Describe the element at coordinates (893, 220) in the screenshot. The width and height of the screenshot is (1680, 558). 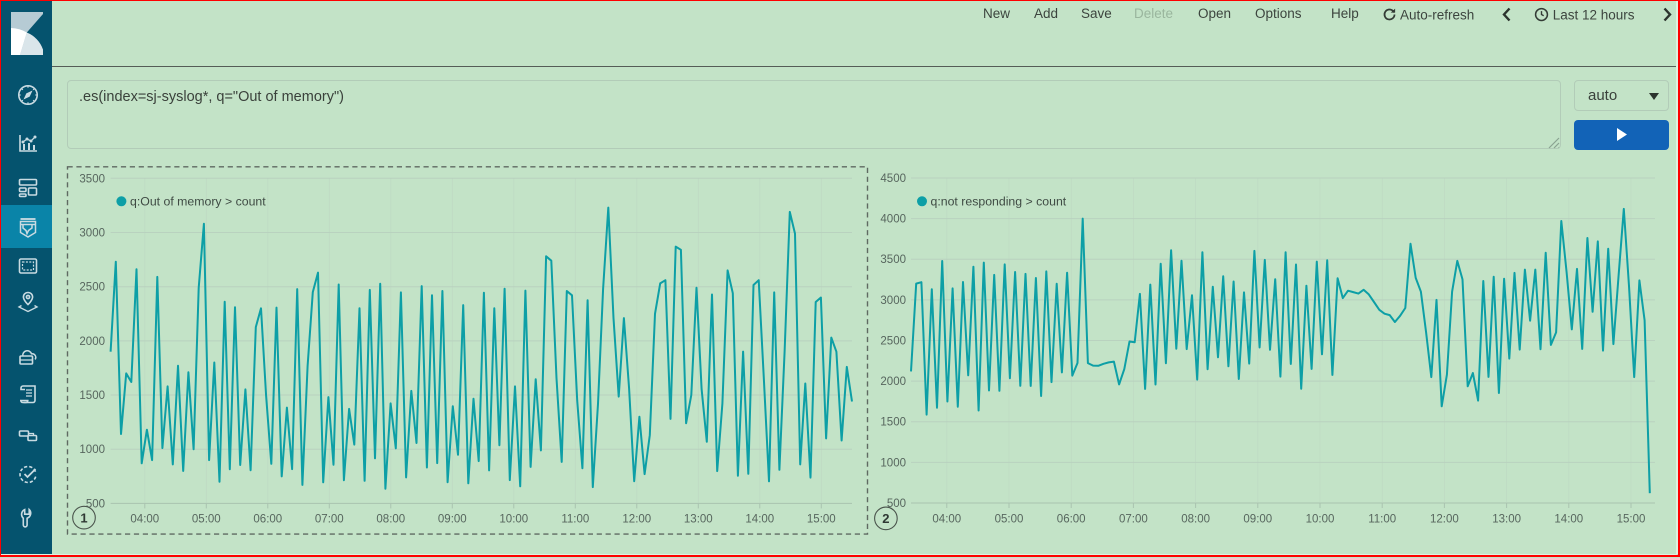
I see `svg-text: 4000` at that location.